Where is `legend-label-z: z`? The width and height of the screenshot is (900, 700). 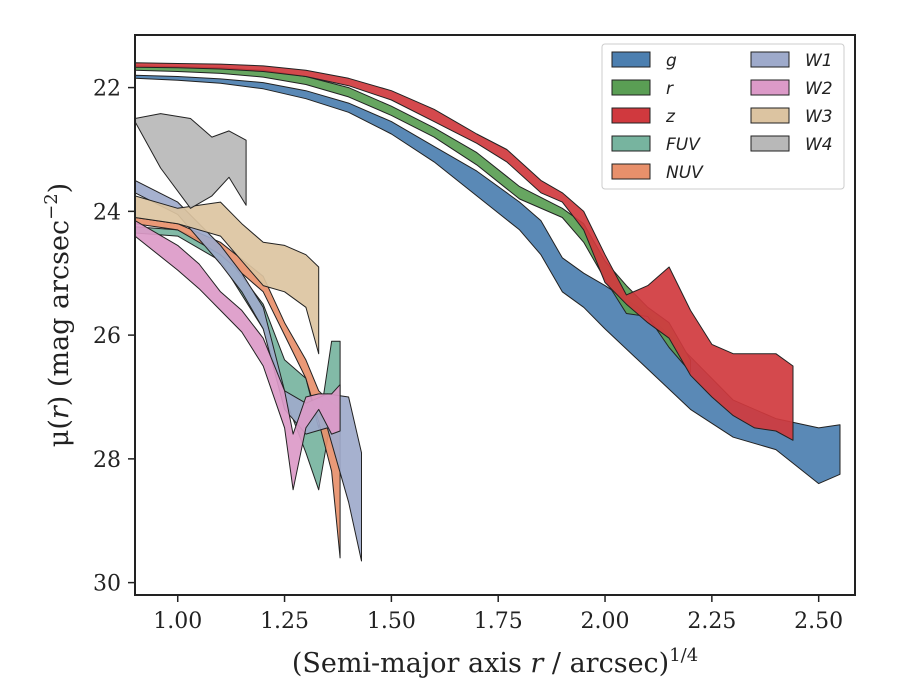
legend-label-z: z is located at coordinates (670, 117).